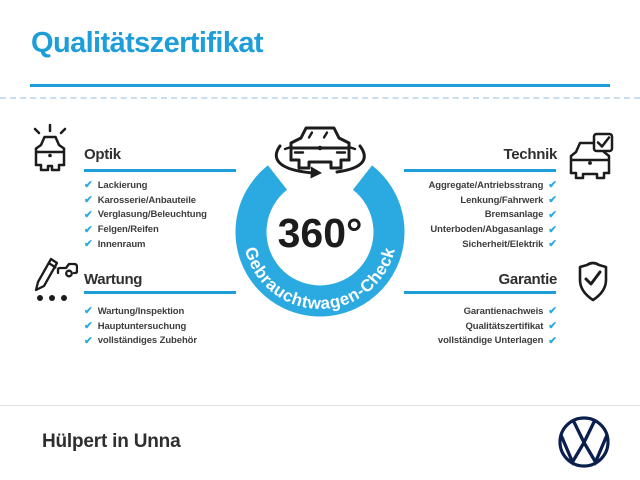  Describe the element at coordinates (480, 170) in the screenshot. I see `technik-underline` at that location.